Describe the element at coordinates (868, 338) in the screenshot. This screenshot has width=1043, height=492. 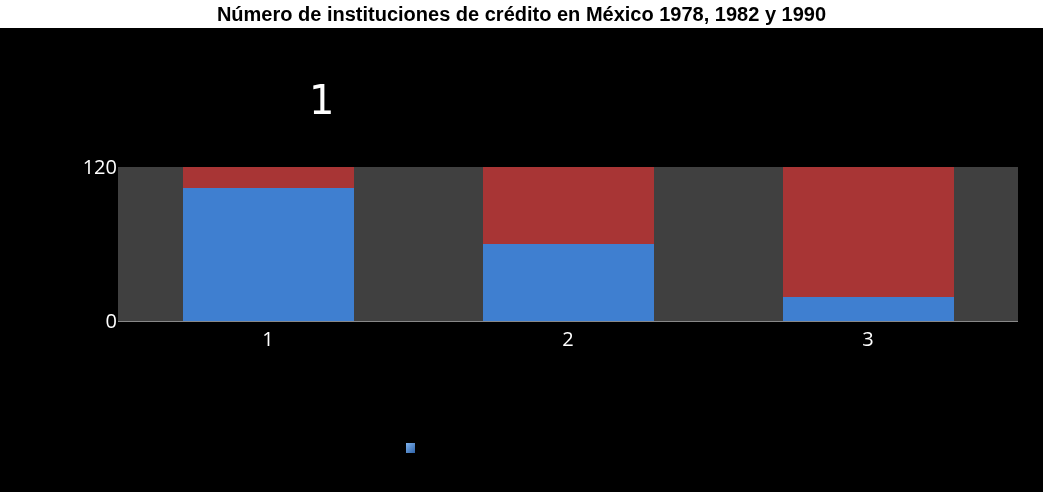
I see `x-tick-label: 3` at that location.